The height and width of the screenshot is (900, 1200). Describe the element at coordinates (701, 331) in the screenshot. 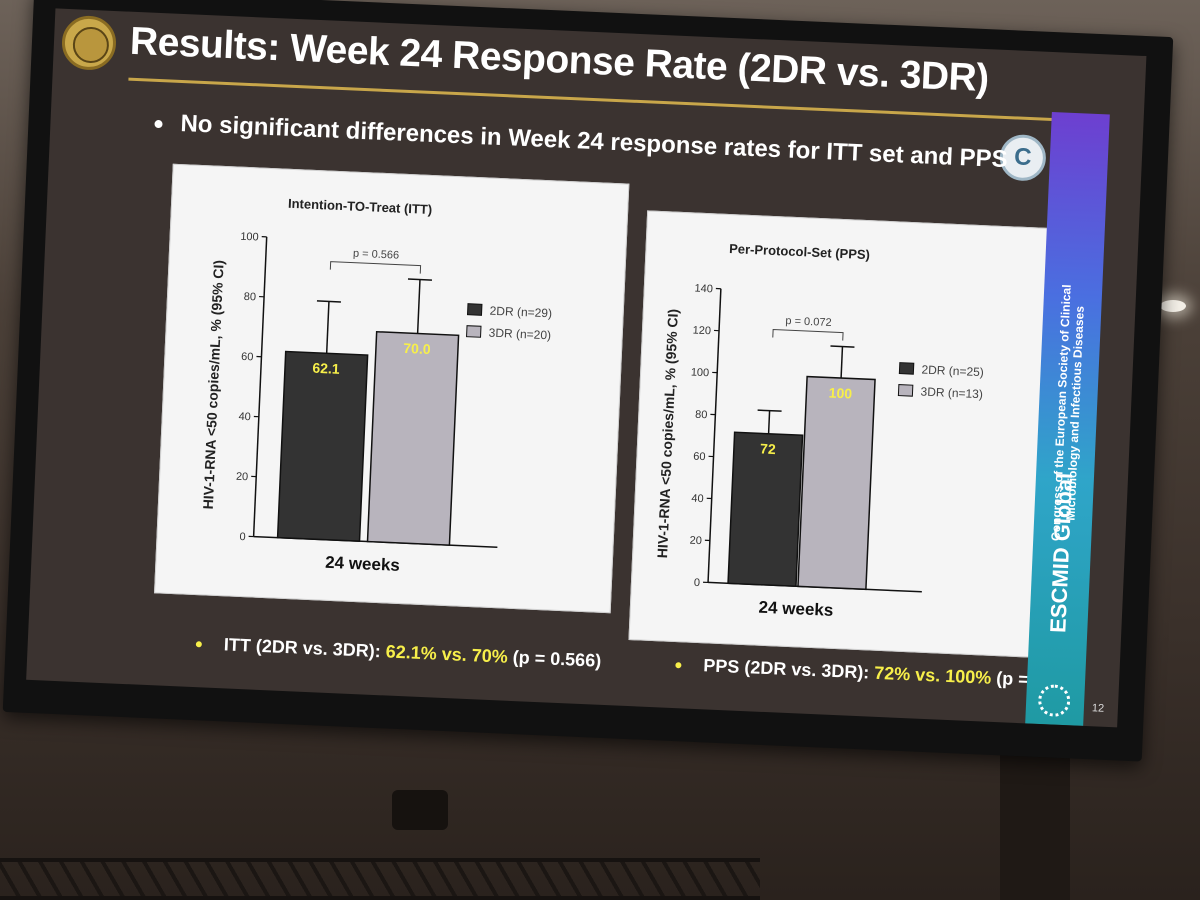

I see `y-tick-label: 120` at that location.